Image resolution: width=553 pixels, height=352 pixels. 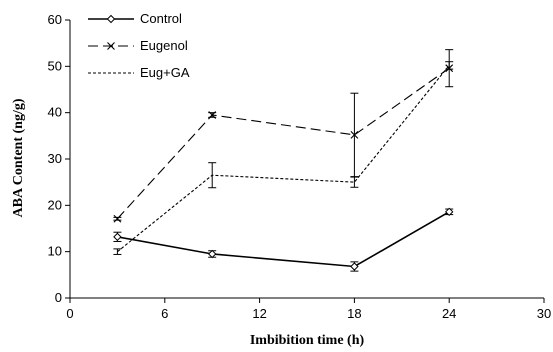 I want to click on y-tick-label: 0, so click(x=58, y=297).